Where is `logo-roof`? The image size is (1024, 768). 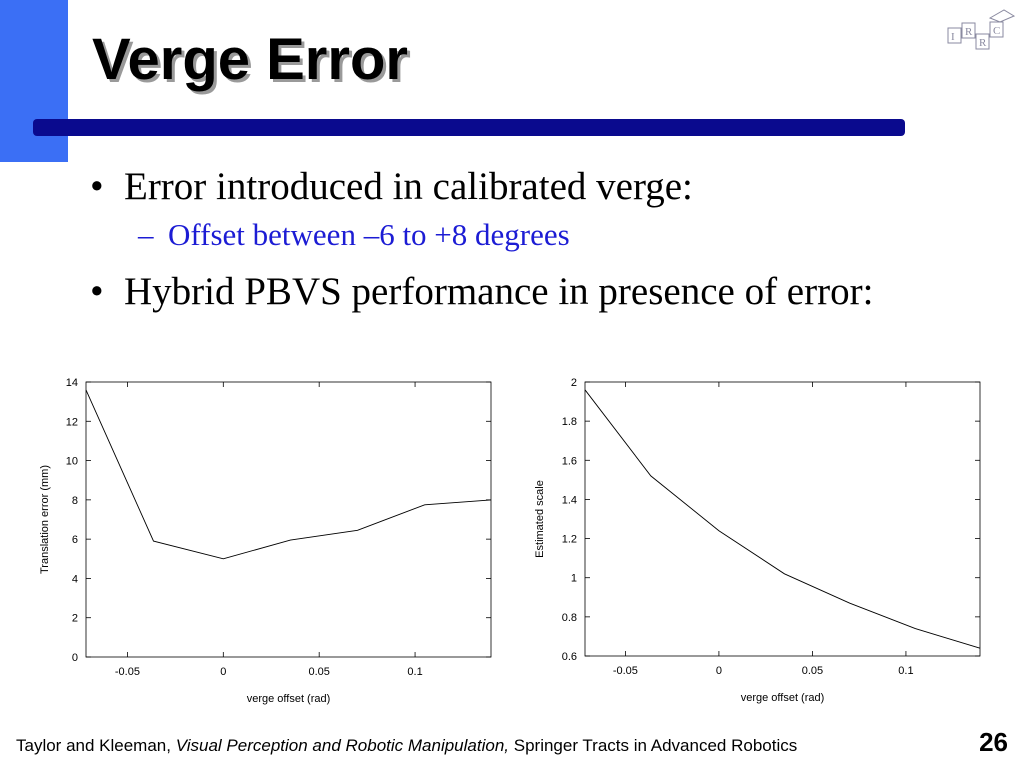
logo-roof is located at coordinates (1002, 16).